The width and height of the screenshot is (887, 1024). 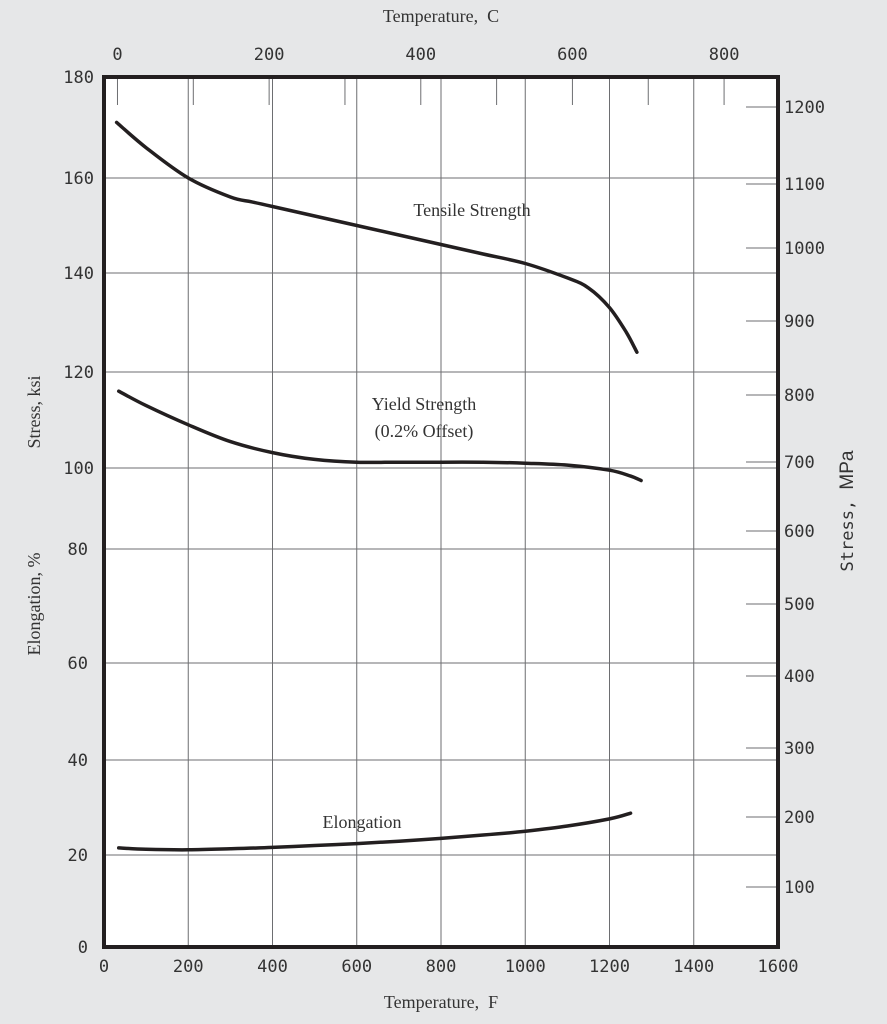 I want to click on y-tick-label-stress: 180, so click(x=78, y=78).